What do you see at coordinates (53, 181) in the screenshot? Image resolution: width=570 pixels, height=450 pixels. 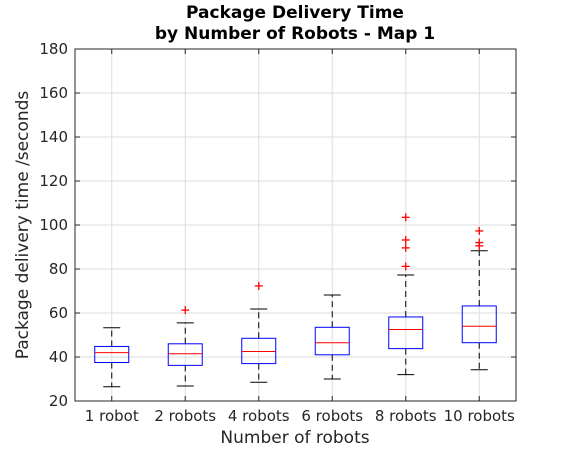 I see `y-tick-label: 120` at bounding box center [53, 181].